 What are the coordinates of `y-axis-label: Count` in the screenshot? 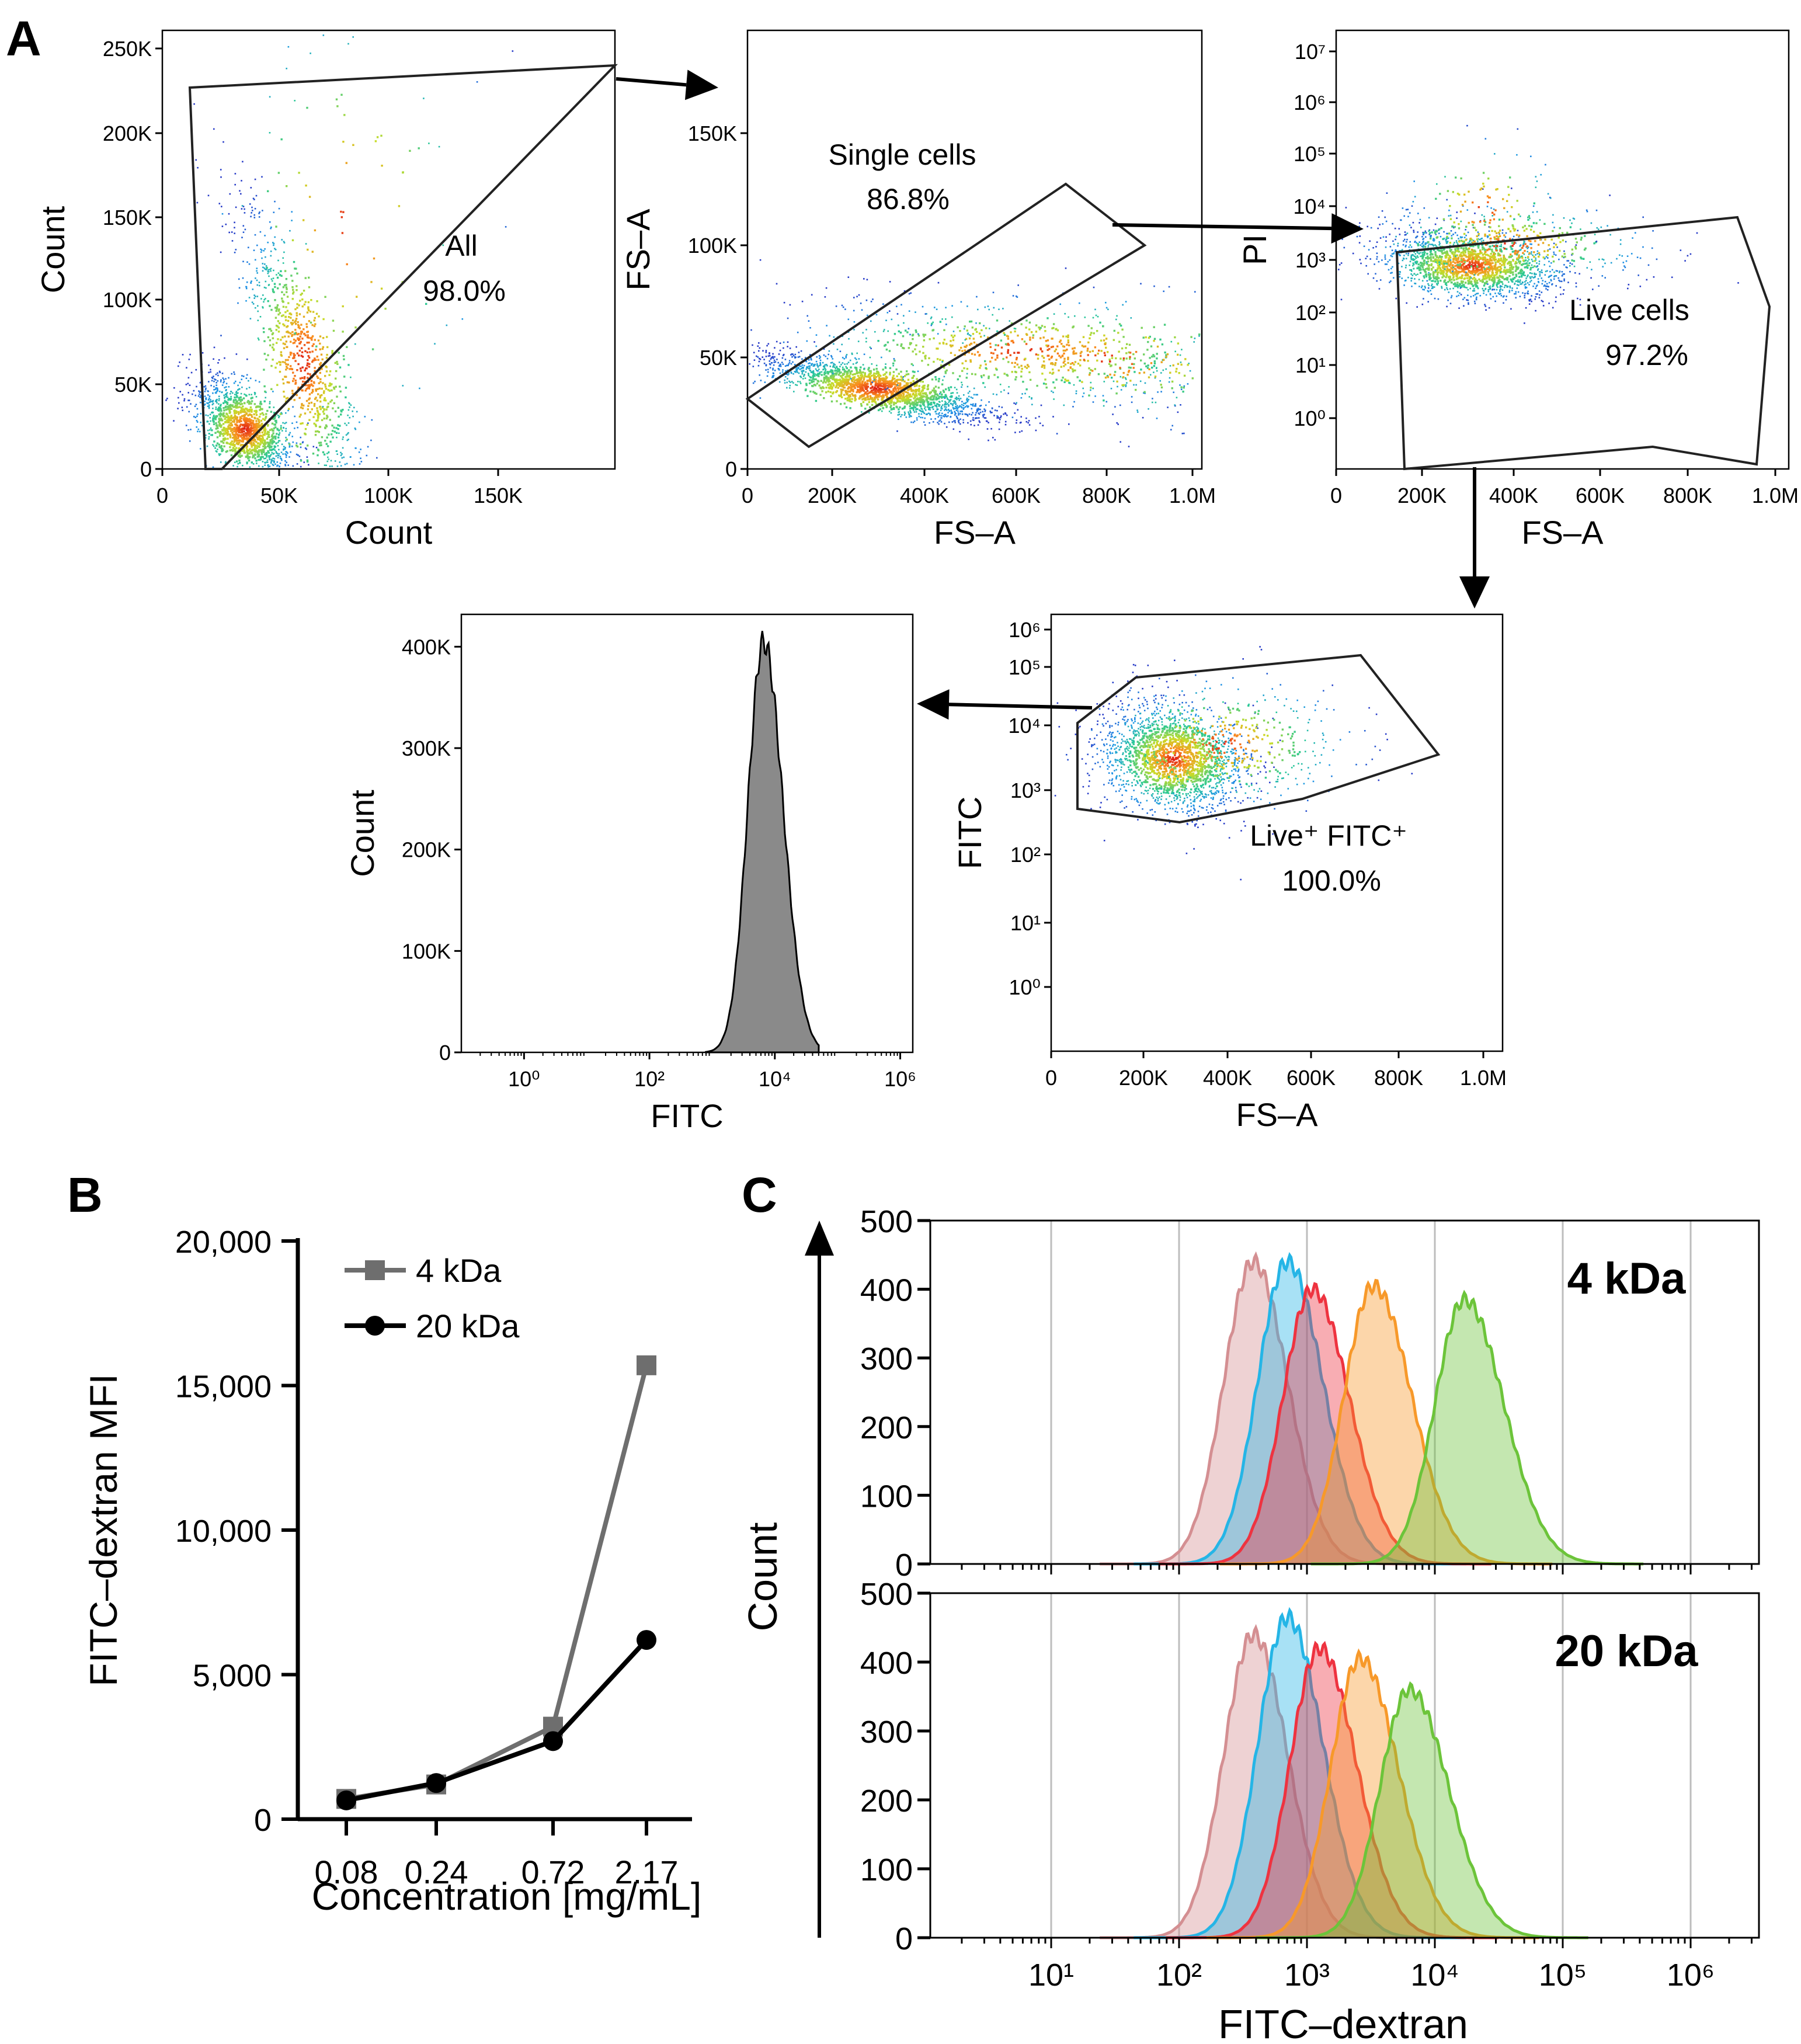 It's located at (52, 249).